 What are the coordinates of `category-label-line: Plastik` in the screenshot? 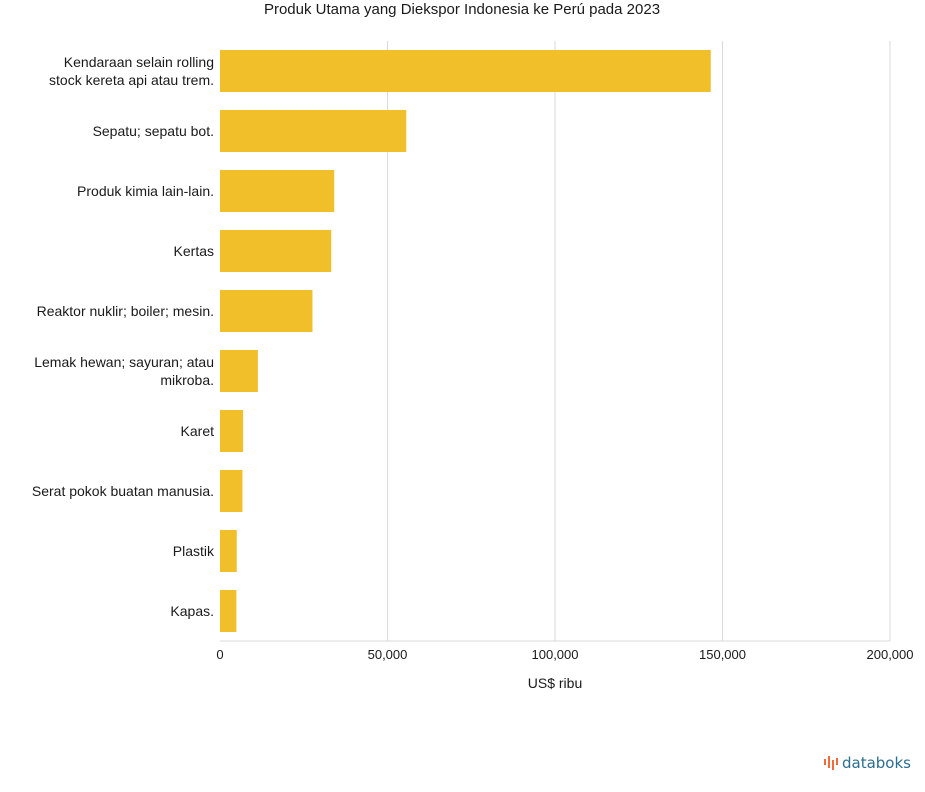 It's located at (194, 551).